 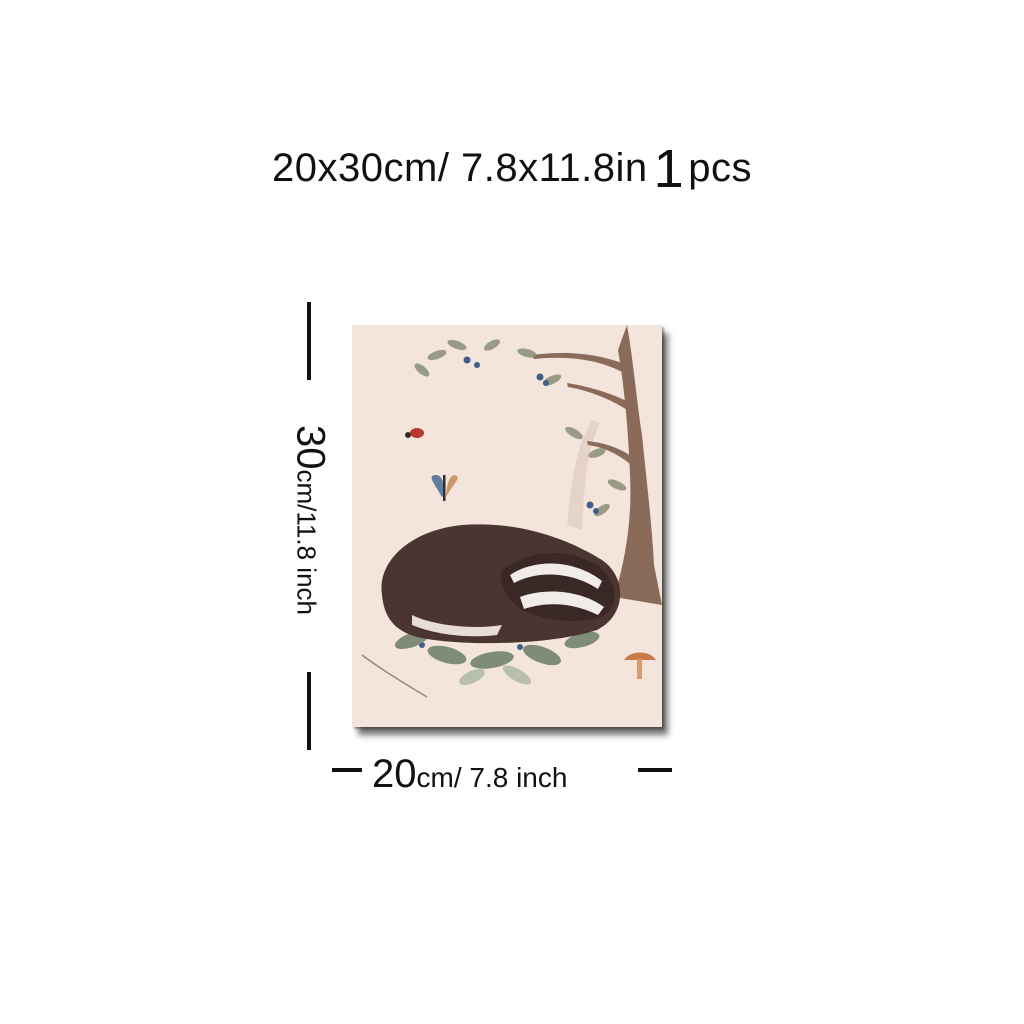 I want to click on tree-branch, so click(x=579, y=363).